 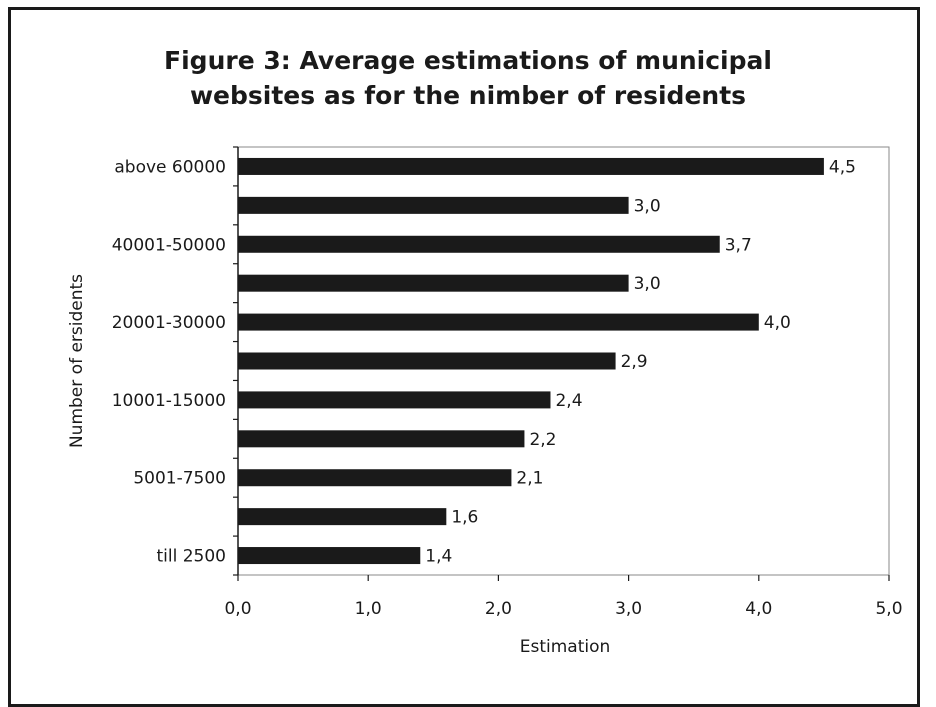 I want to click on x-tick-label: 3,0, so click(x=628, y=609).